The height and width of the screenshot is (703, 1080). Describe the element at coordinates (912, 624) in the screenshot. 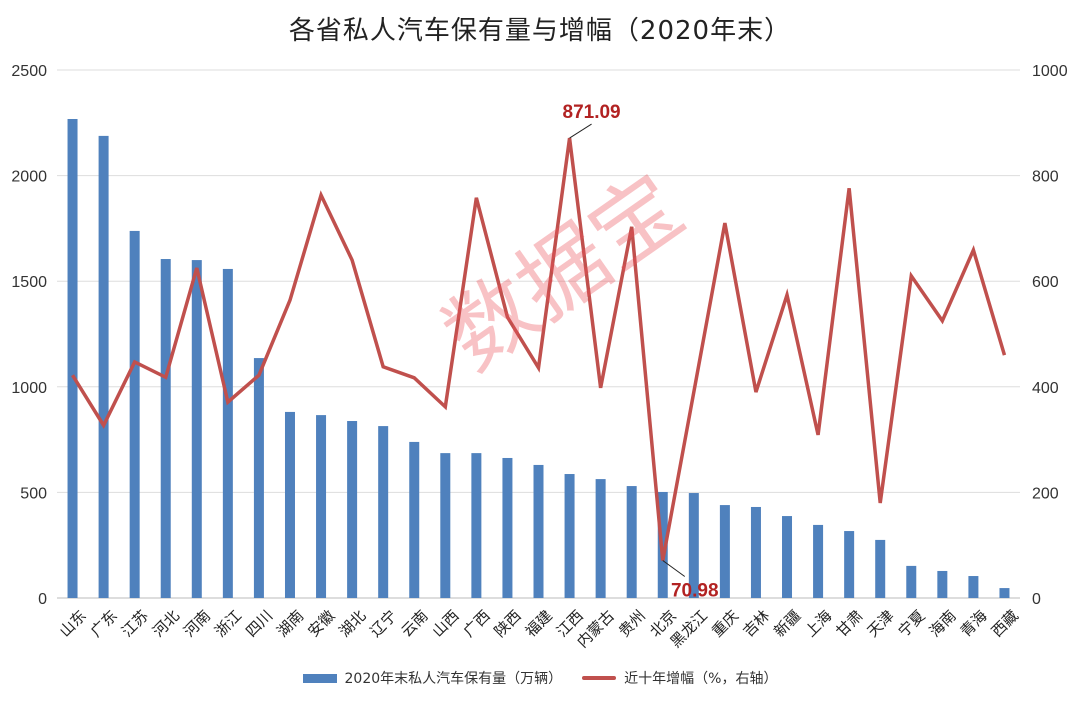

I see `category-label: 宁夏` at that location.